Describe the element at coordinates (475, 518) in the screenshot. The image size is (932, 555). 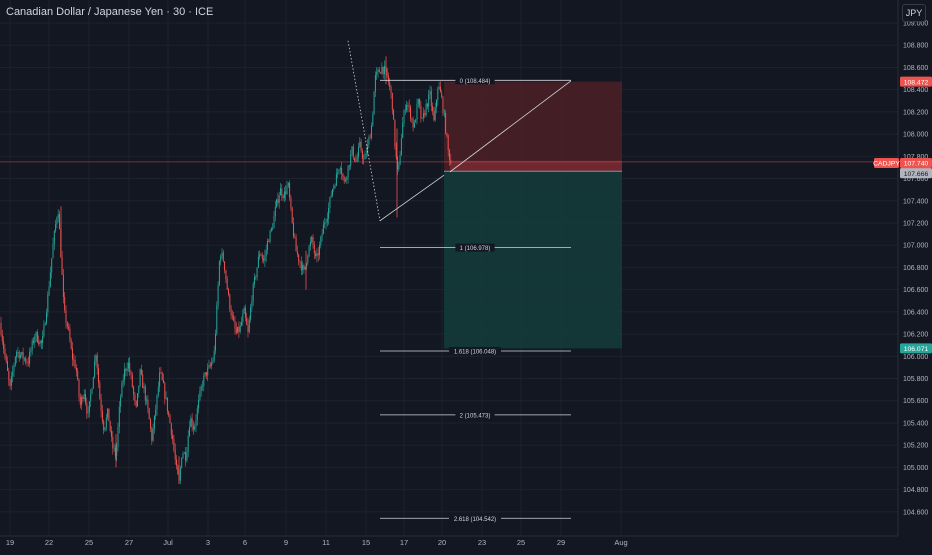
I see `fib-level: 2.618 (104.542)` at that location.